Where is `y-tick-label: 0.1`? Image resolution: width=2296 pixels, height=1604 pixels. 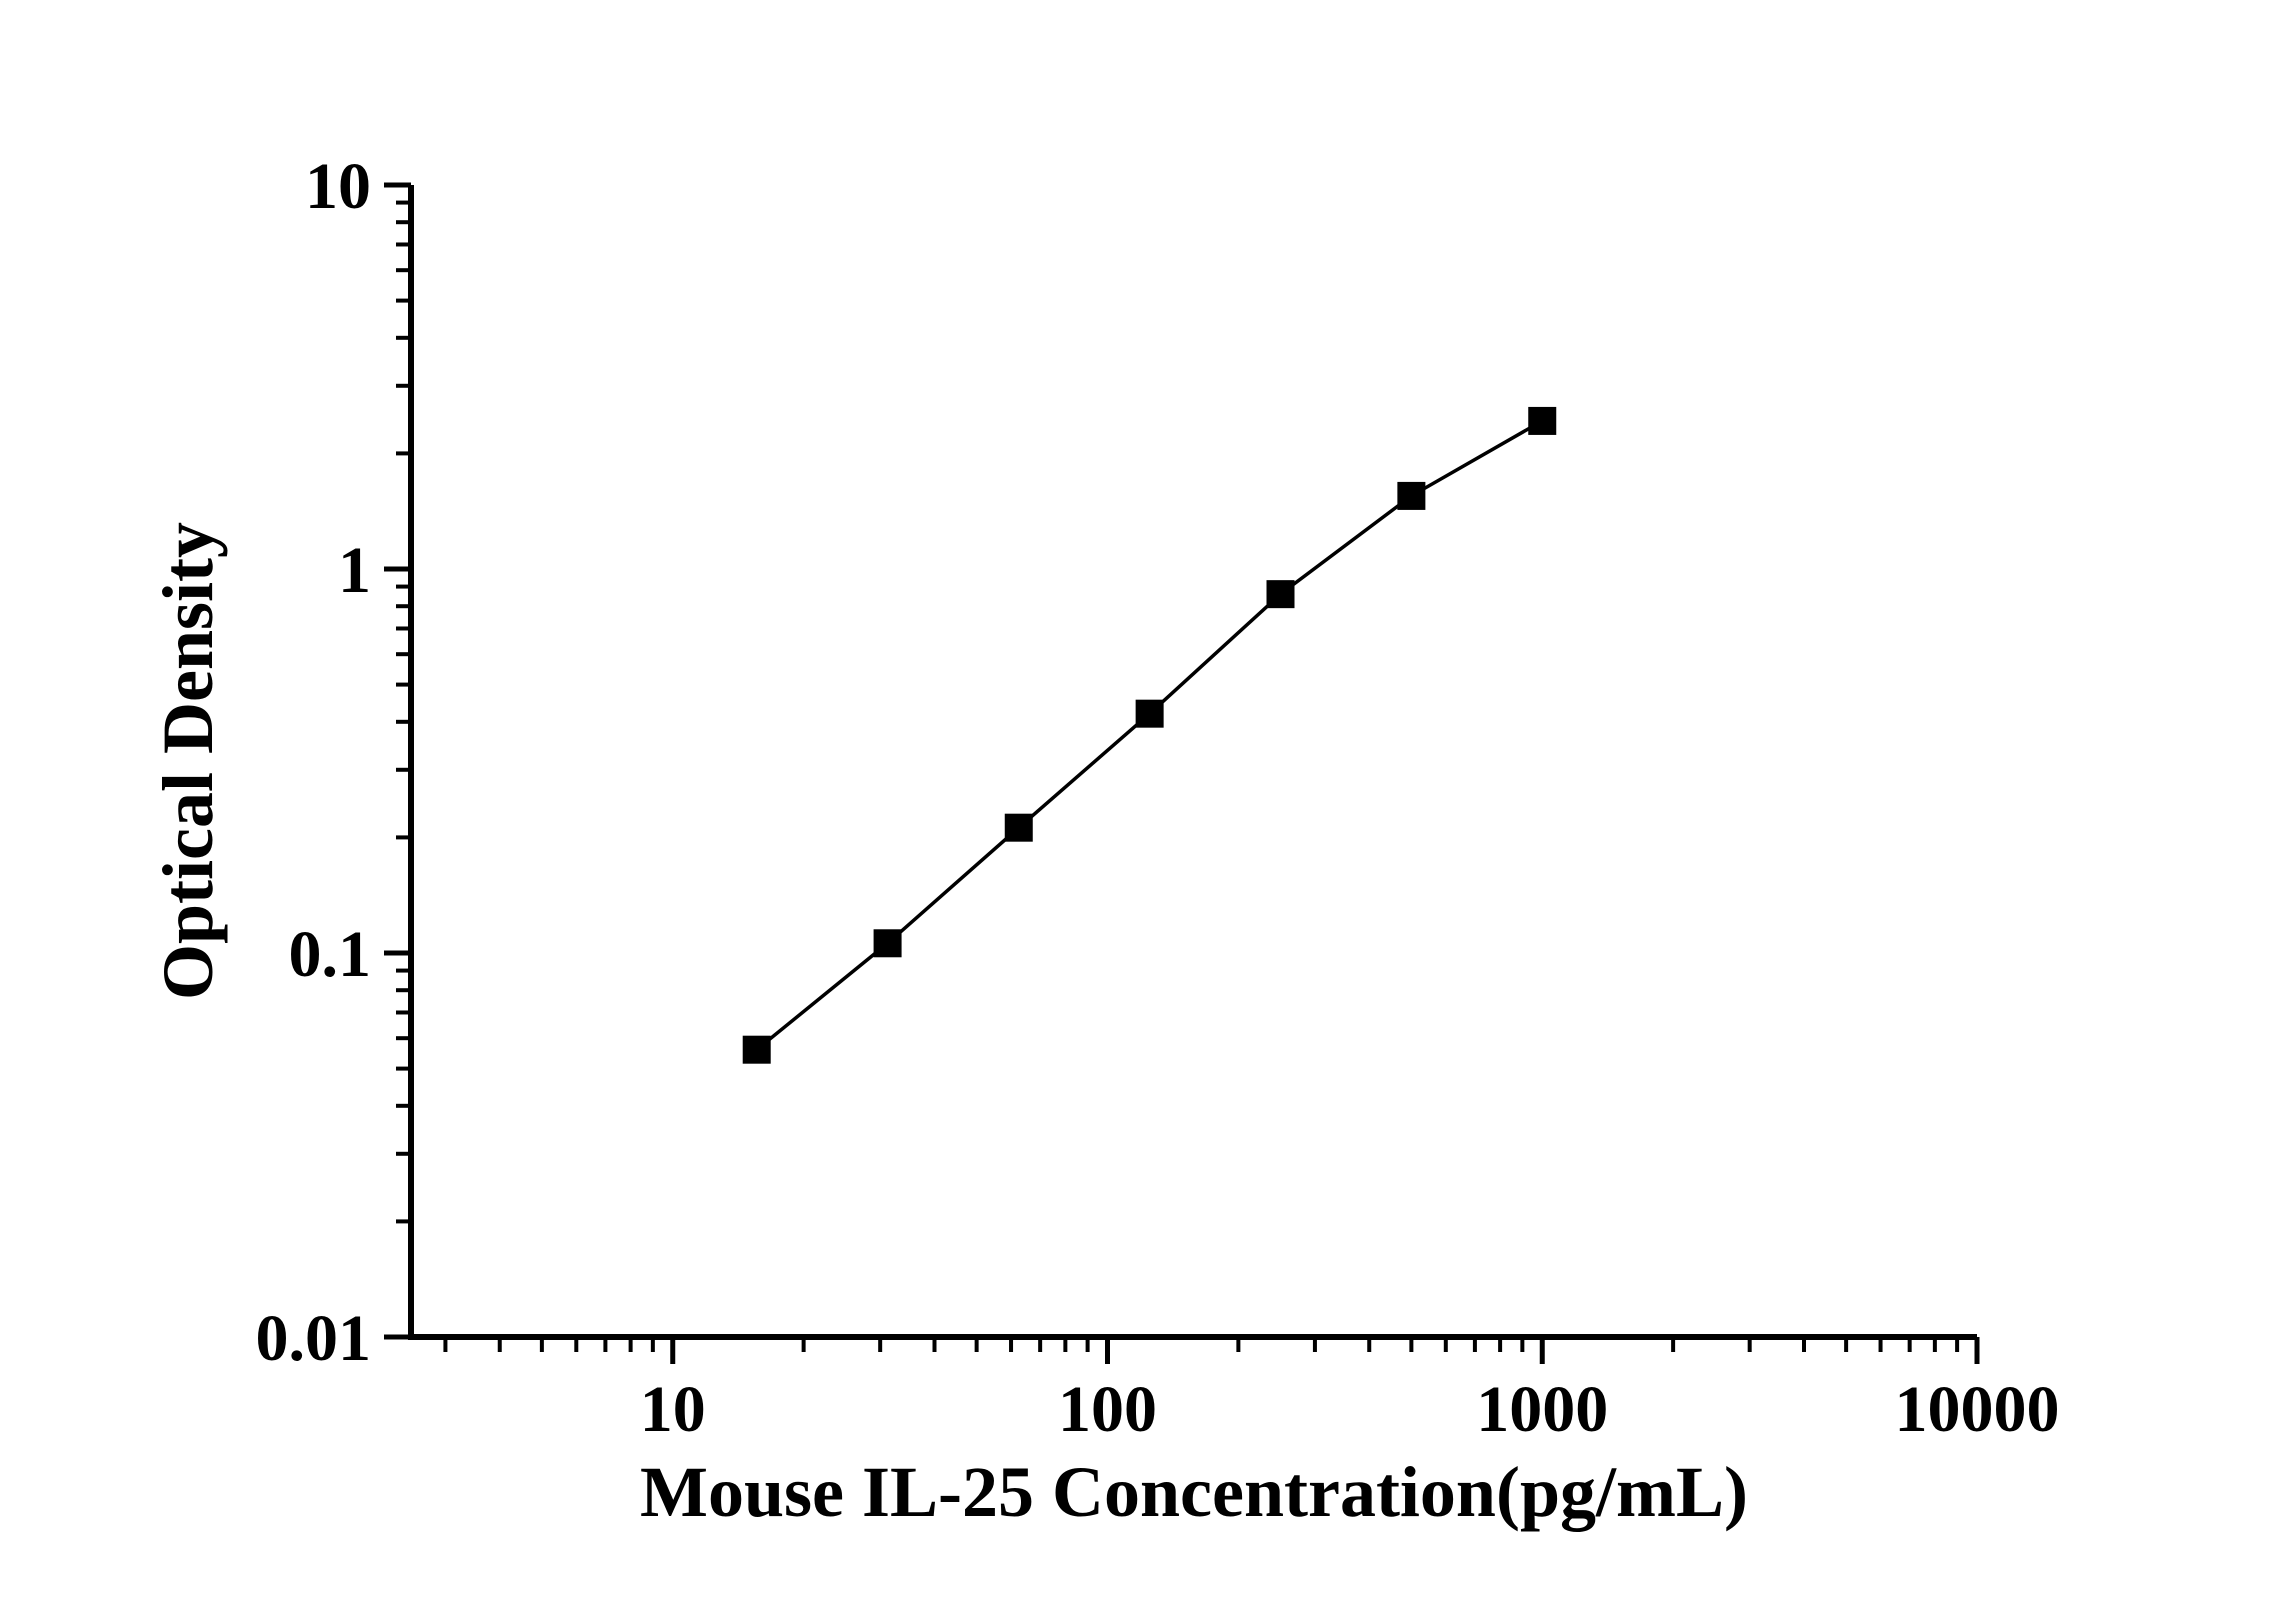
y-tick-label: 0.1 is located at coordinates (330, 954).